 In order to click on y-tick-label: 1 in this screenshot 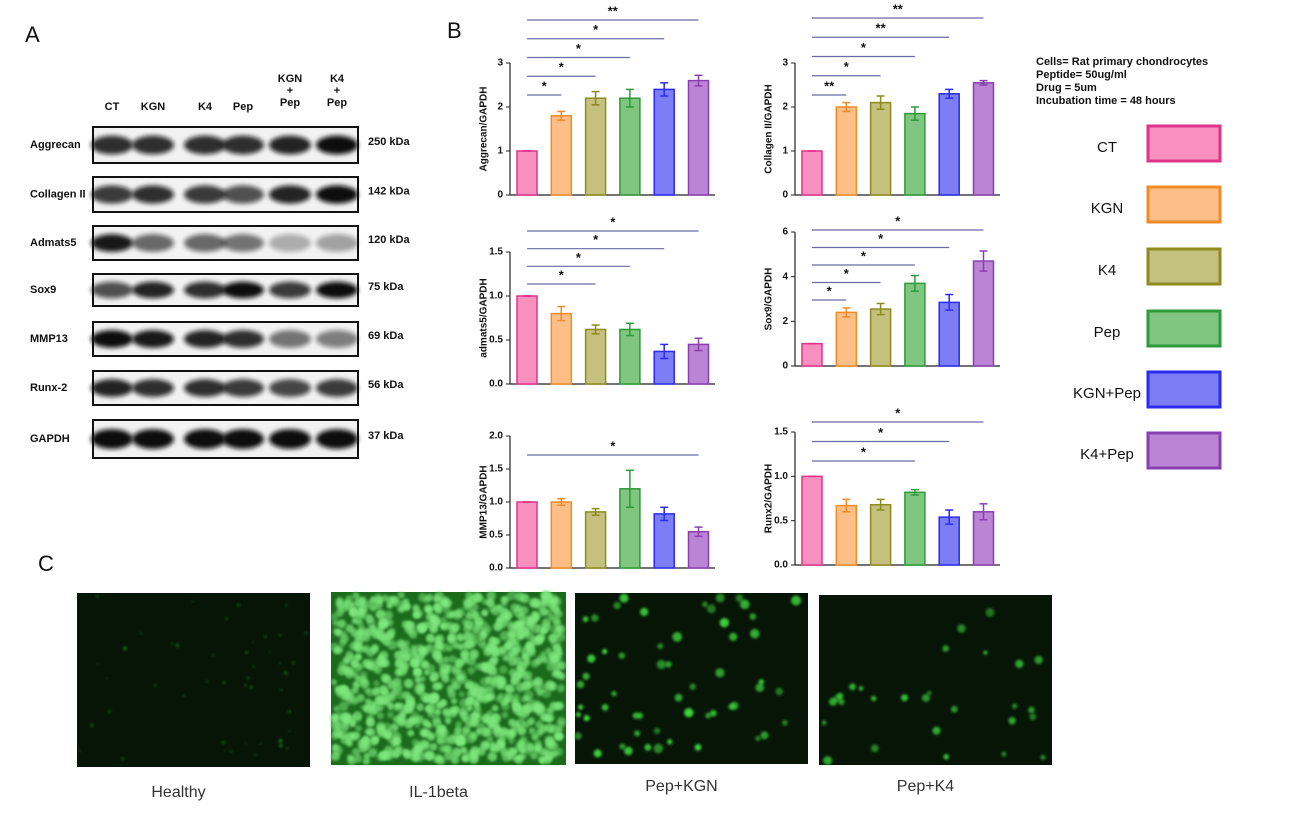, I will do `click(785, 151)`.